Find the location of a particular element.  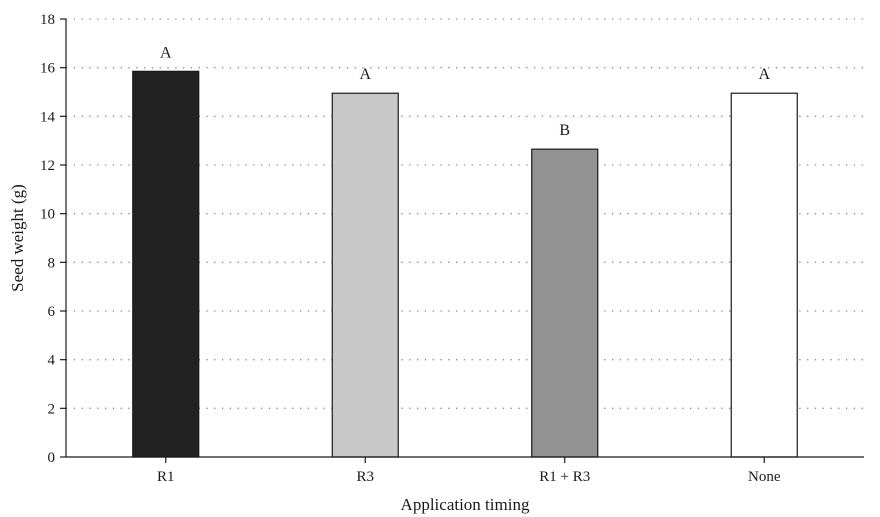

x-tick-label: None is located at coordinates (764, 477).